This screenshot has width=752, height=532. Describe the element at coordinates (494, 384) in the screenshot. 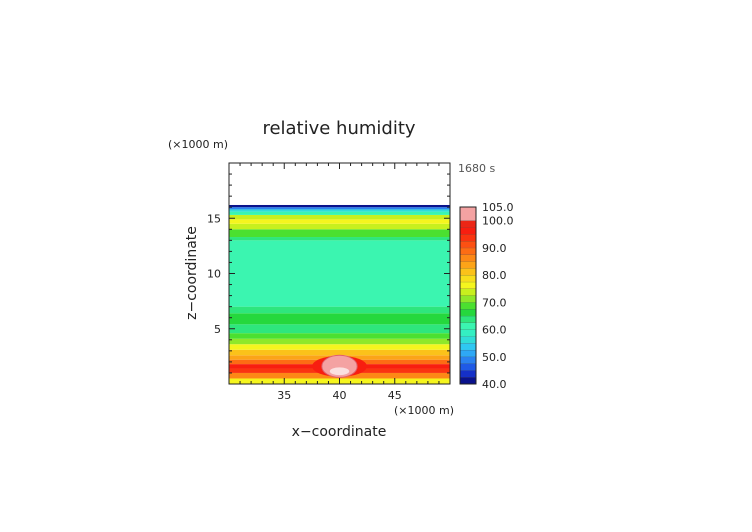

I see `colorbar-label: 40.0` at that location.